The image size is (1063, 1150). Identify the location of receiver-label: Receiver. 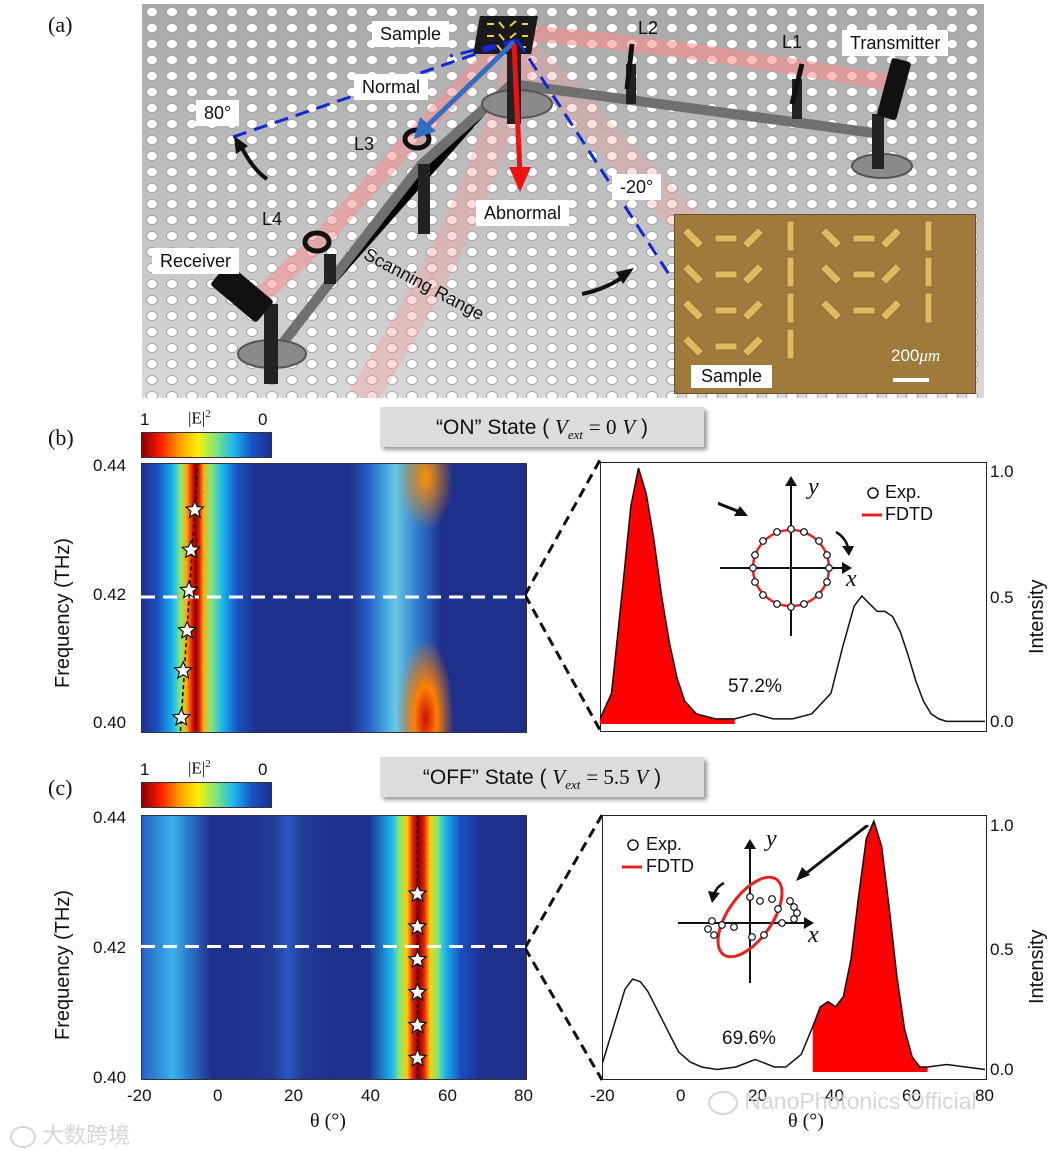
(196, 261).